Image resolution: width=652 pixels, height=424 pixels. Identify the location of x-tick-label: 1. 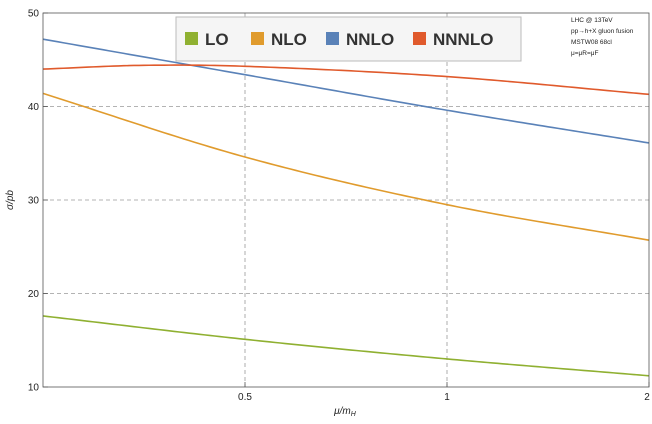
(447, 397).